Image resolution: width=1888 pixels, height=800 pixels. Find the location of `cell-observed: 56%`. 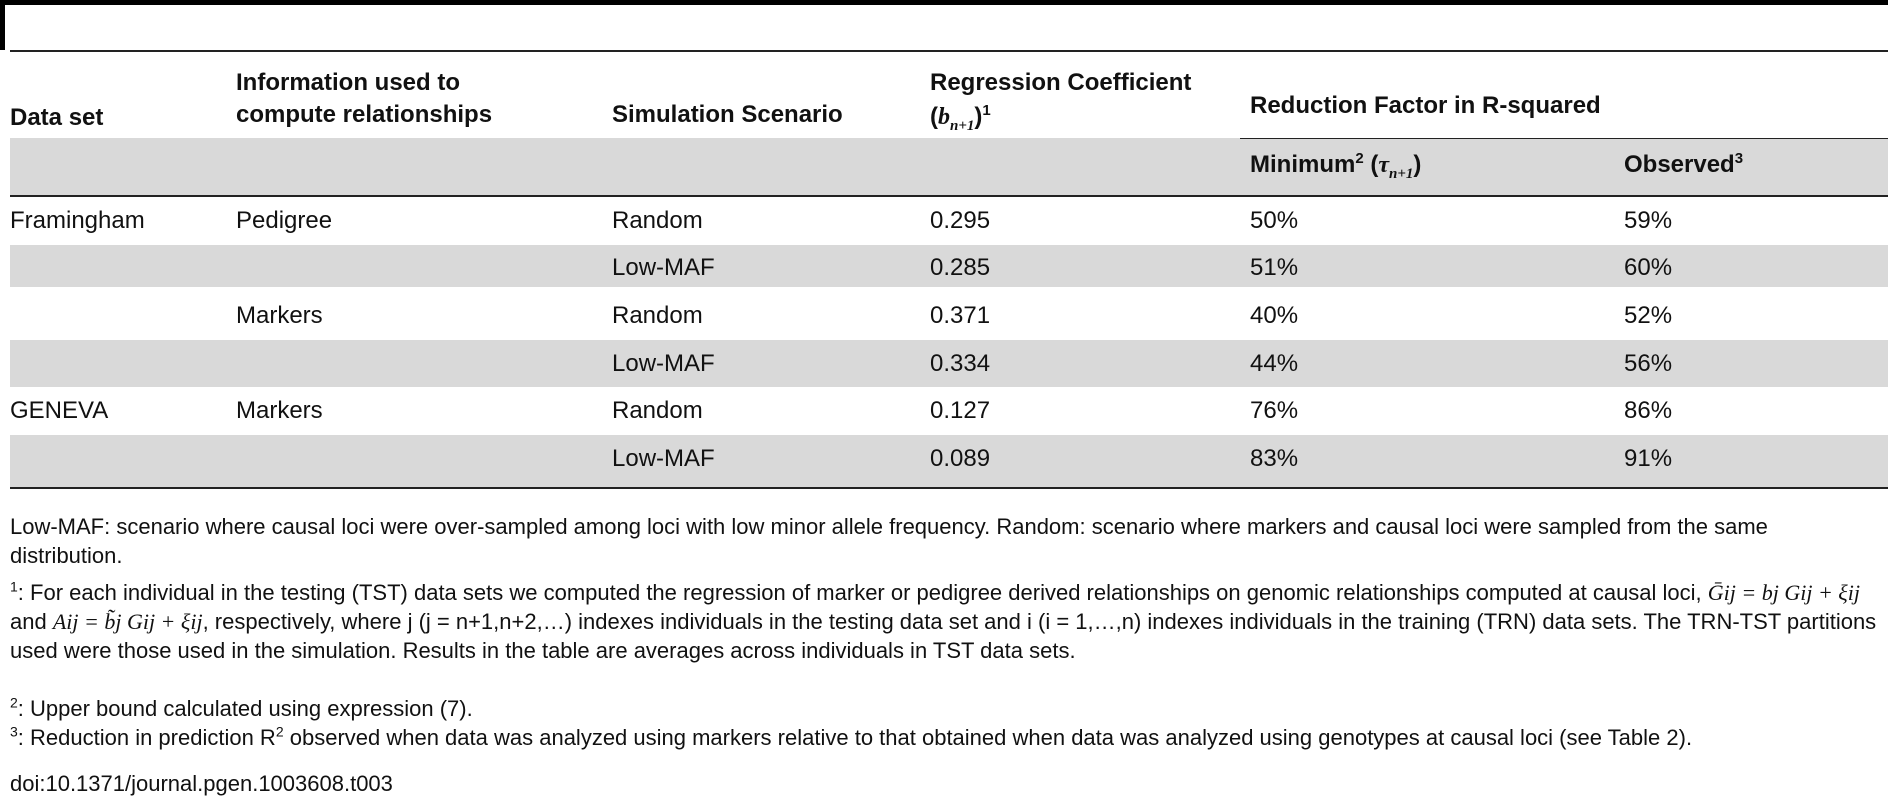

cell-observed: 56% is located at coordinates (1648, 363).